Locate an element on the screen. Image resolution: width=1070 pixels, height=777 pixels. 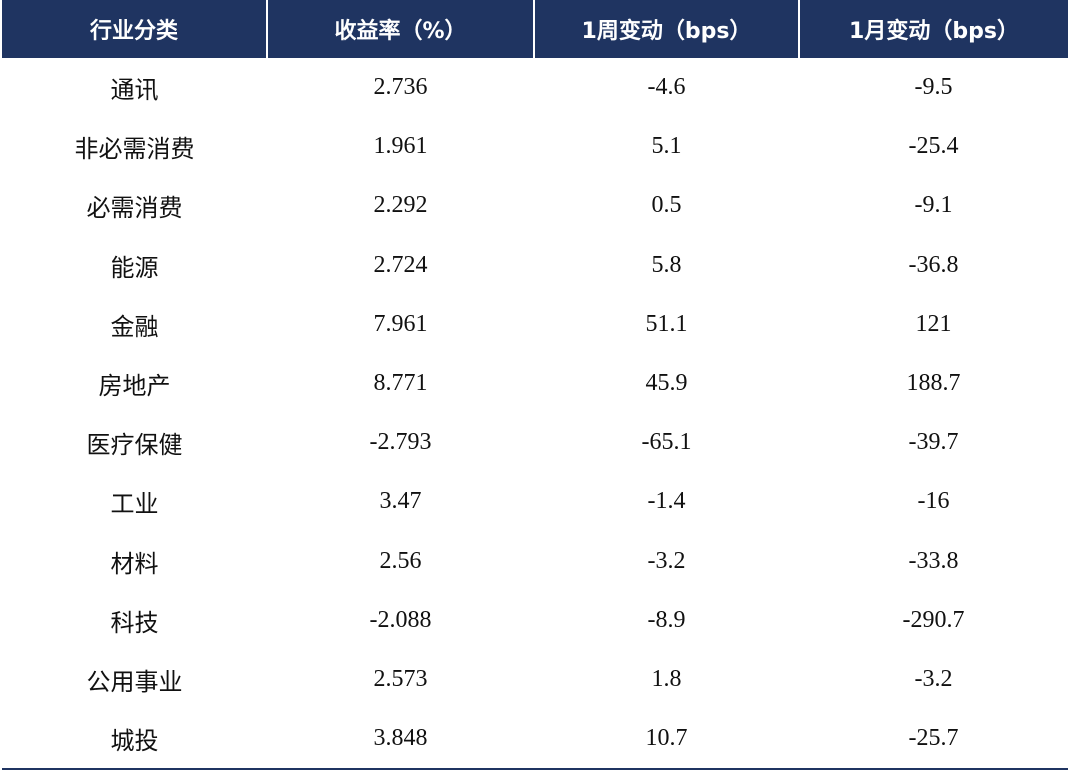
cell-industry: 房地产 is located at coordinates (134, 386).